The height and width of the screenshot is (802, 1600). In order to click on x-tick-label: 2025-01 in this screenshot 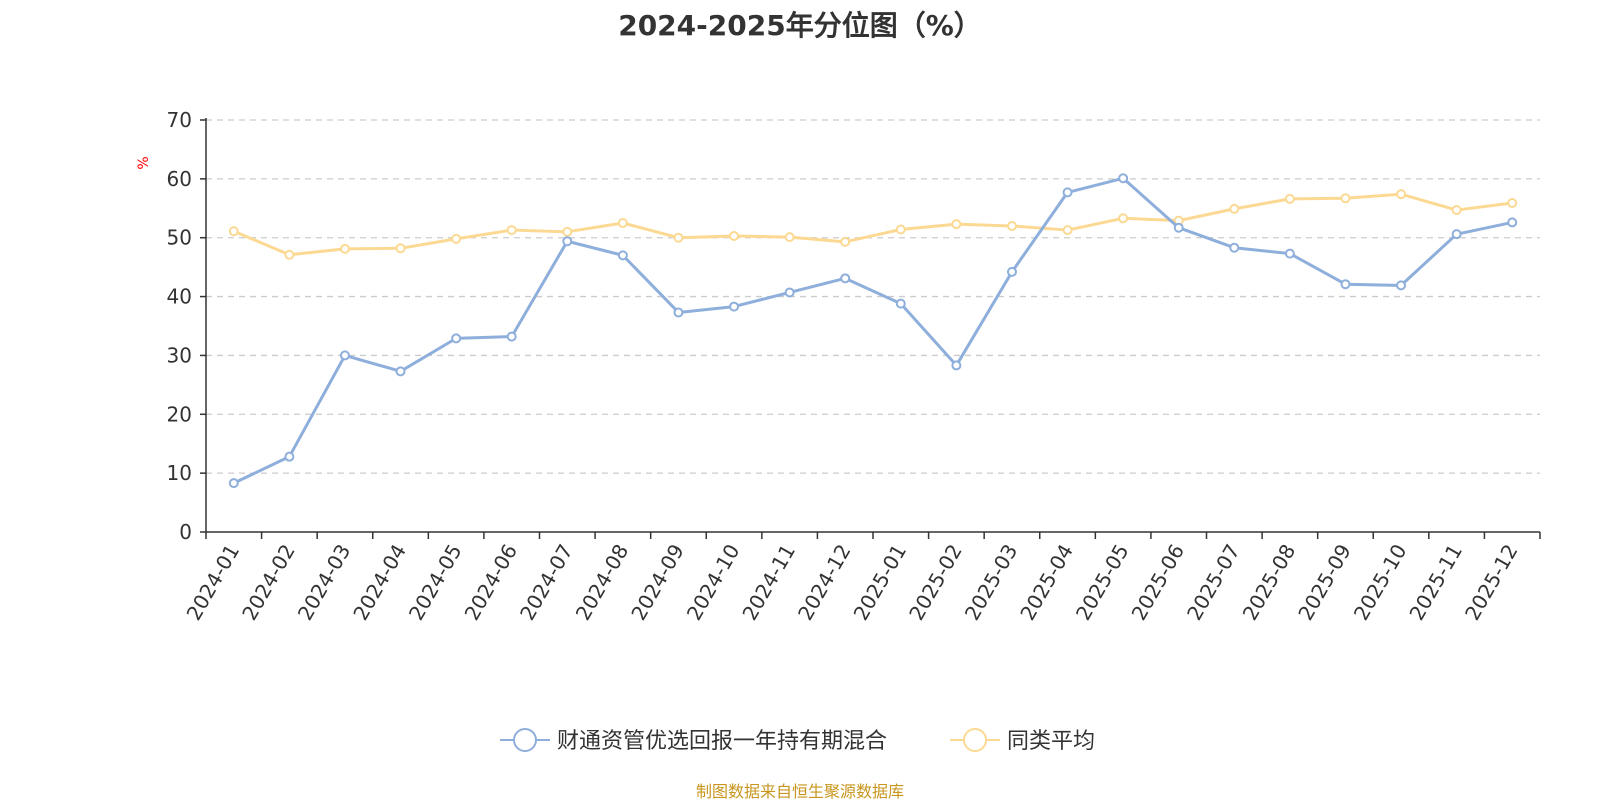, I will do `click(880, 582)`.